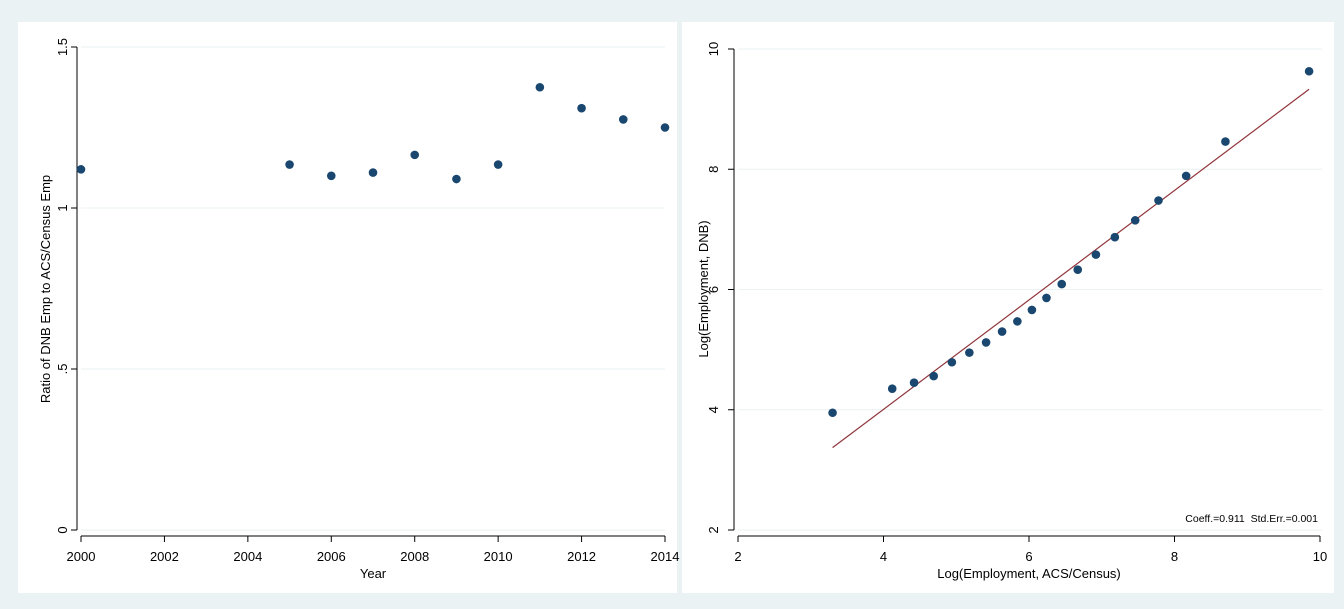 The width and height of the screenshot is (1344, 609). What do you see at coordinates (247, 556) in the screenshot?
I see `x-tick-label: 2004` at bounding box center [247, 556].